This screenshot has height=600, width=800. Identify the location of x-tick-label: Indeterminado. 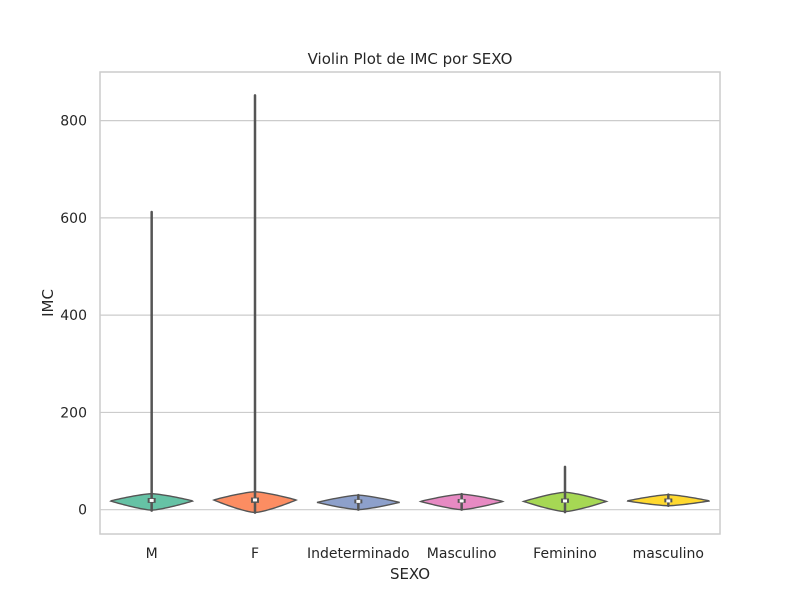
(358, 554).